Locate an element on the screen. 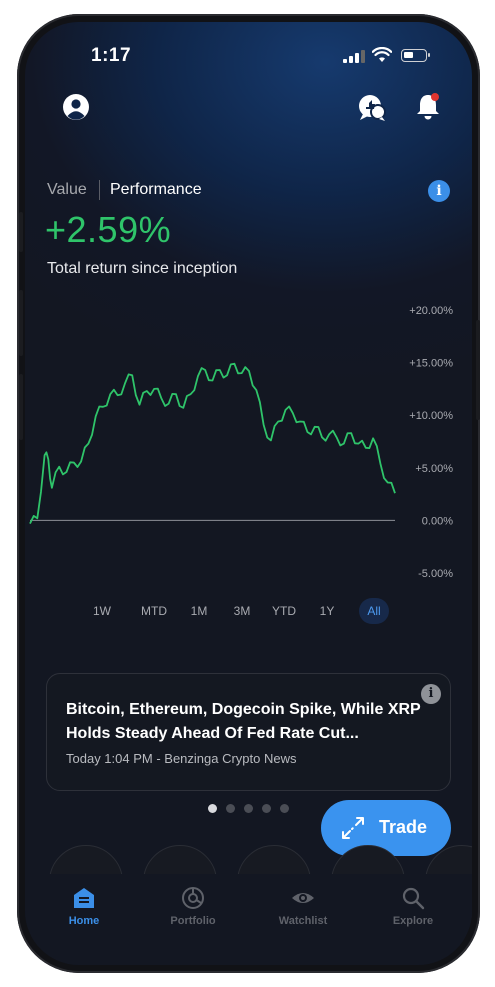 The height and width of the screenshot is (987, 495). home-icon is located at coordinates (84, 898).